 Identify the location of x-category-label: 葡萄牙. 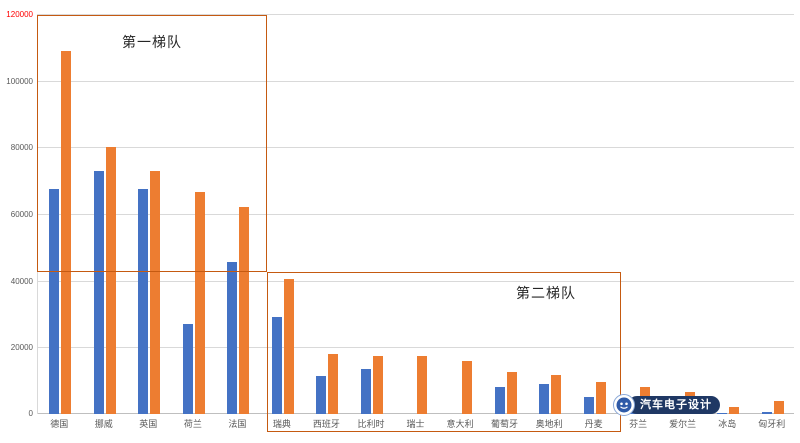
(505, 424).